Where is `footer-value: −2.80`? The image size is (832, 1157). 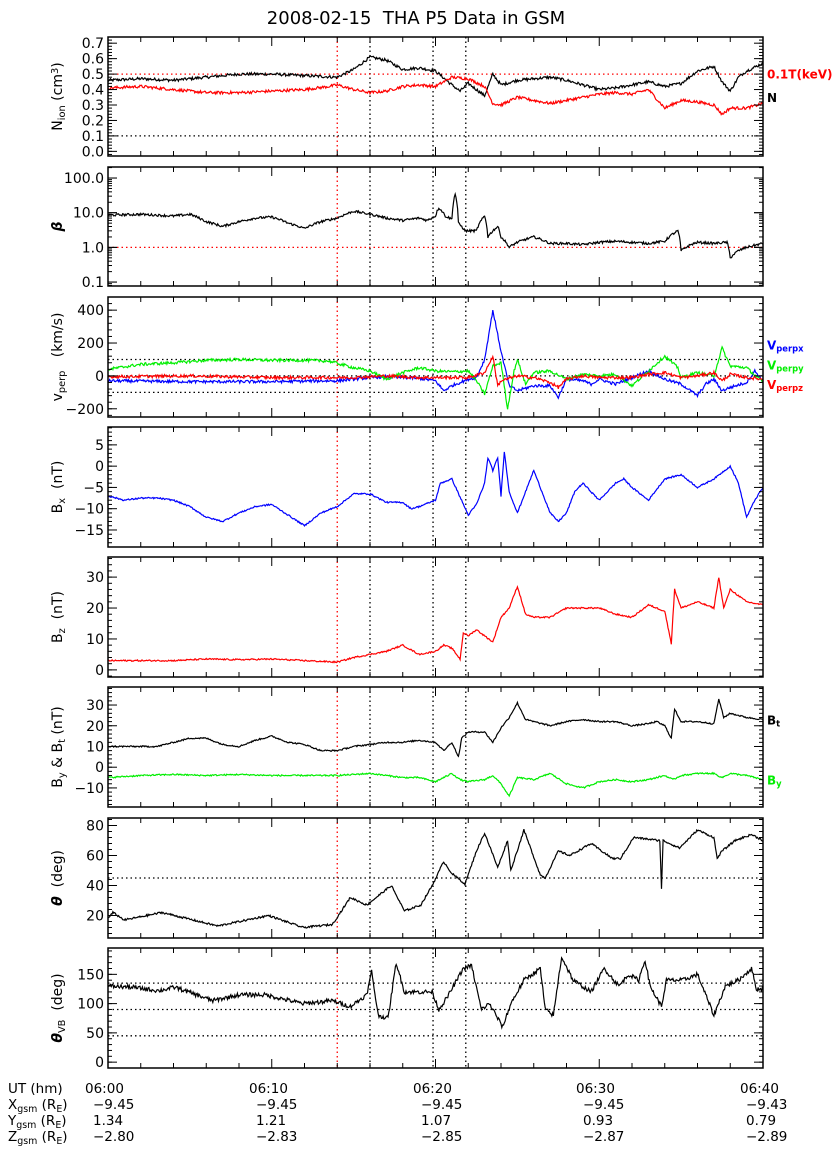 footer-value: −2.80 is located at coordinates (113, 1137).